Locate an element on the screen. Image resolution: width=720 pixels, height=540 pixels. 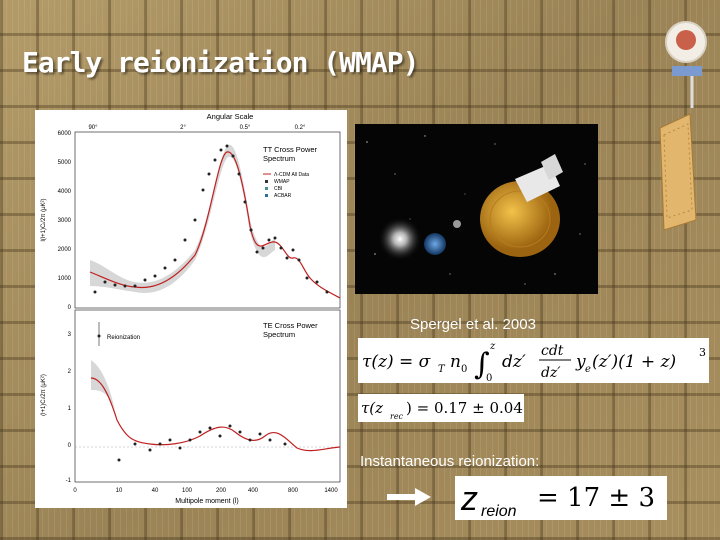
slide-title: Early reionization (WMAP) is located at coordinates (220, 62).